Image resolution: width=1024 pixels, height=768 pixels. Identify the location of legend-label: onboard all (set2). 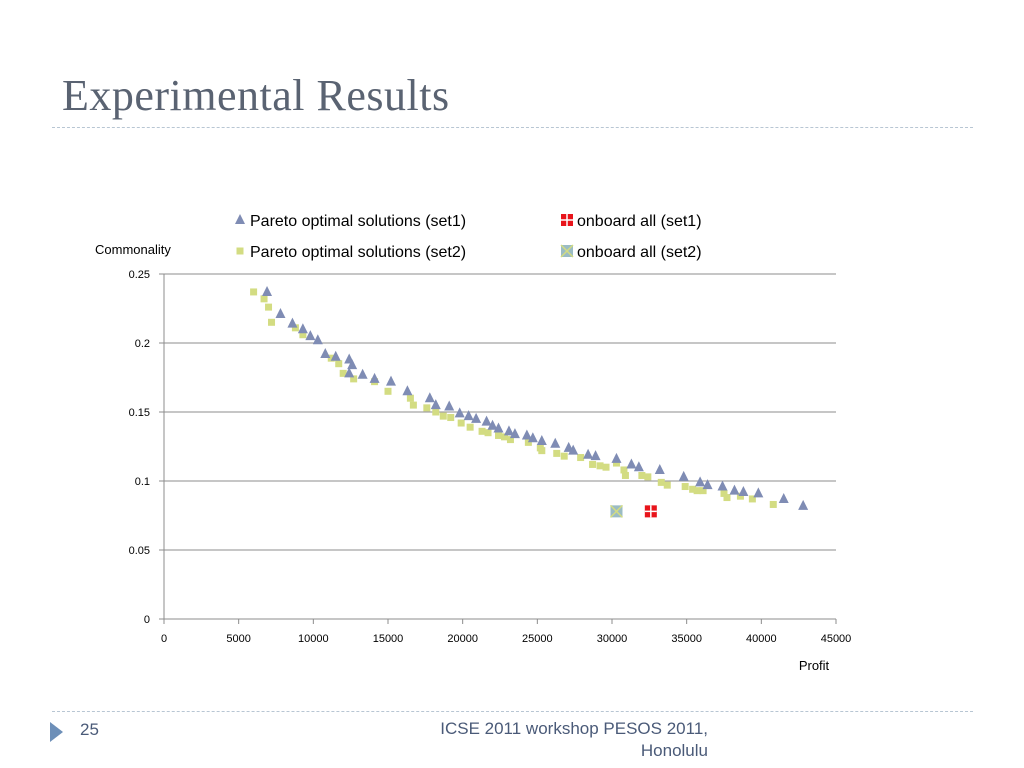
(639, 252).